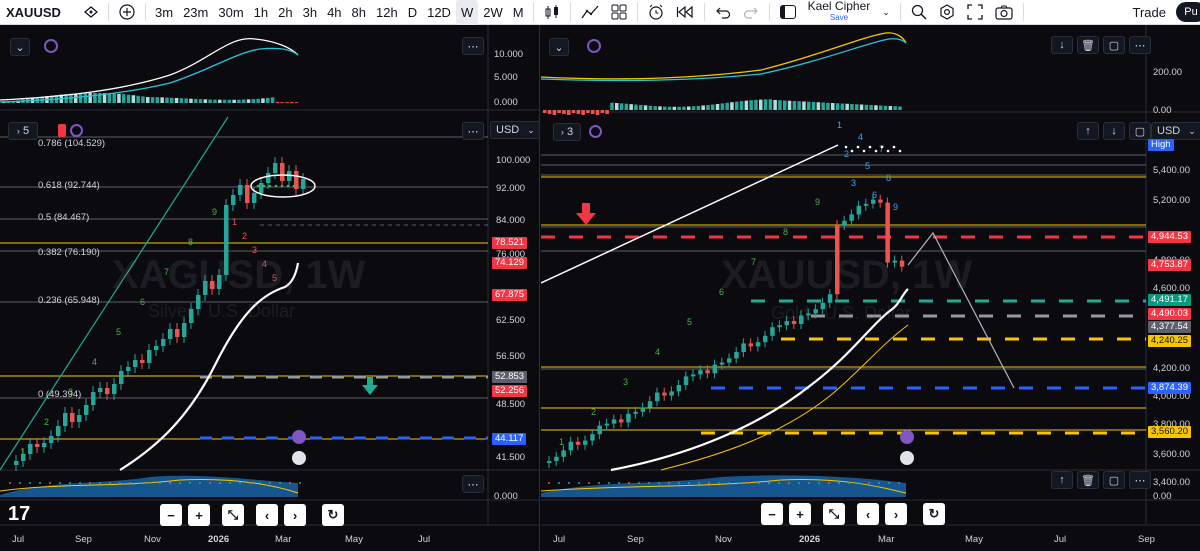  What do you see at coordinates (1149, 12) in the screenshot?
I see `trade-button: Trade` at bounding box center [1149, 12].